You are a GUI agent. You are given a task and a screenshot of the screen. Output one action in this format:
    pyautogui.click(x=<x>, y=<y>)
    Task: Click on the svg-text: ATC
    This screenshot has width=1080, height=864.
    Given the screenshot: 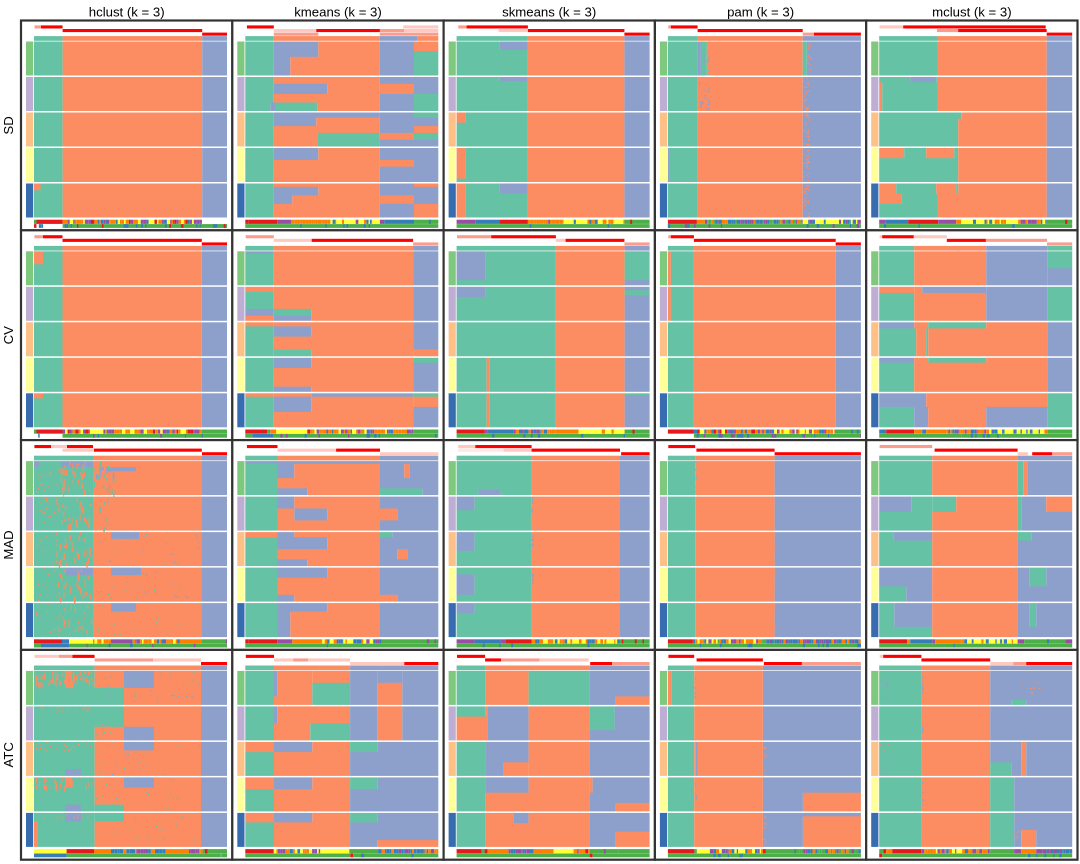 What is the action you would take?
    pyautogui.click(x=8, y=755)
    